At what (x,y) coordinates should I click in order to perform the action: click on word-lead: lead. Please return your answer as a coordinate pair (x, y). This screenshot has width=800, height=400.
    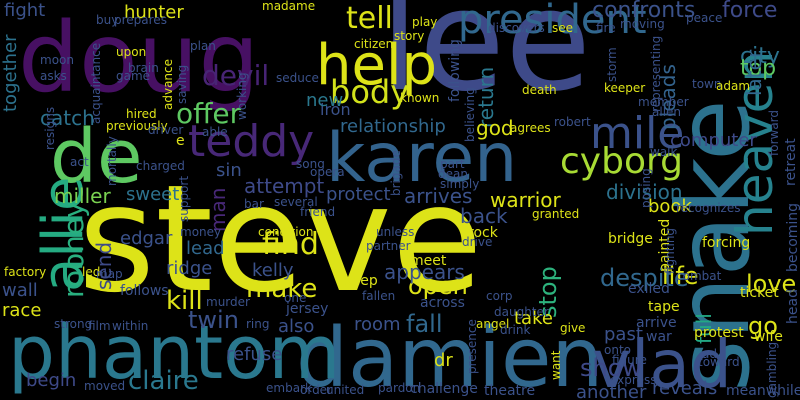
    Looking at the image, I should click on (205, 248).